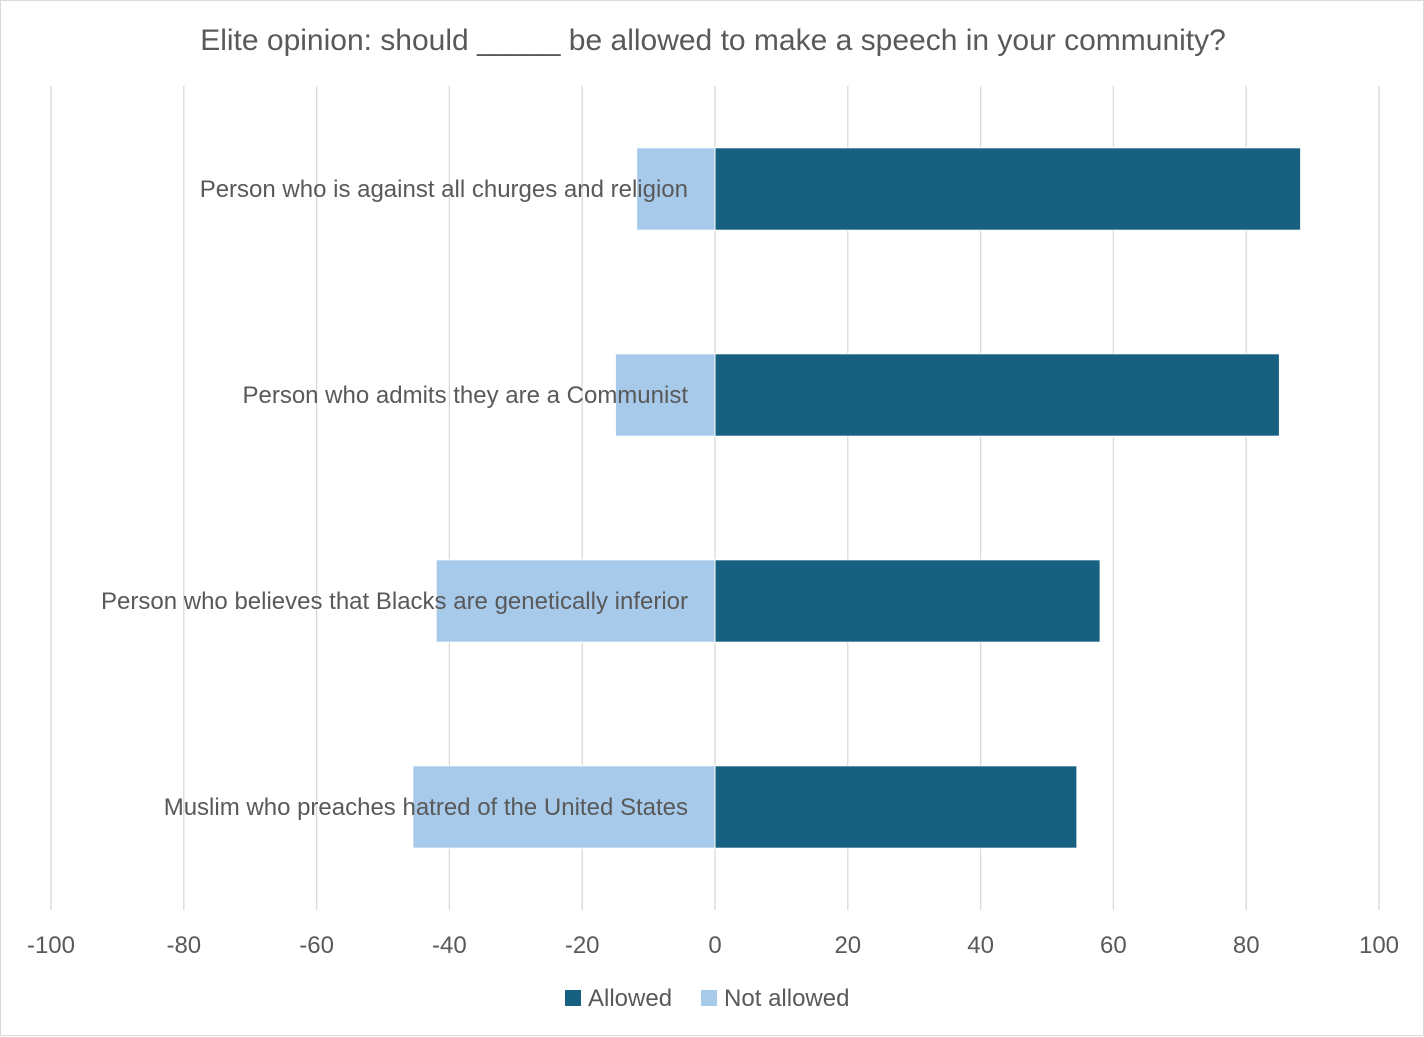 This screenshot has width=1424, height=1037. Describe the element at coordinates (582, 945) in the screenshot. I see `x-tick-label: -20` at that location.